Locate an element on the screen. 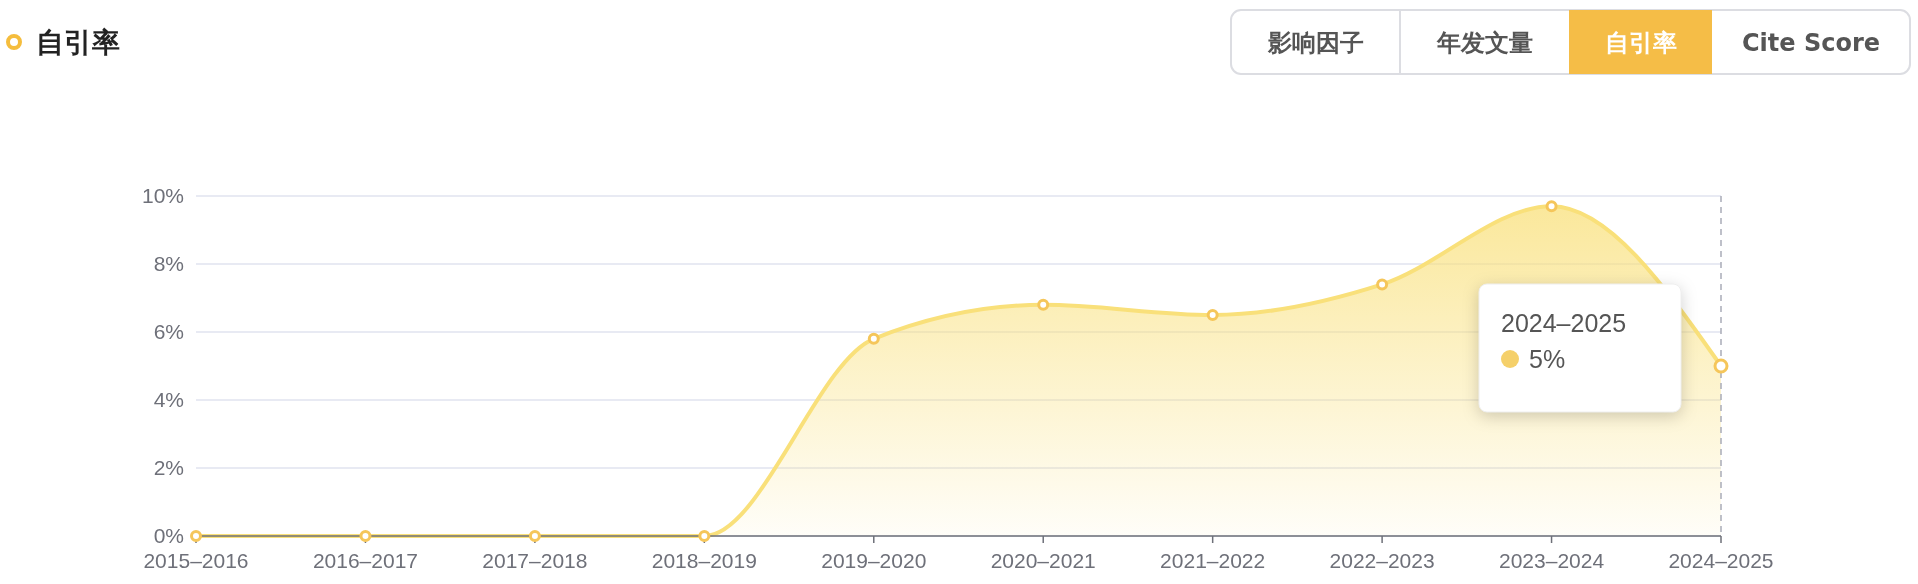 The height and width of the screenshot is (584, 1918). x-tick-label: 2024–2025 is located at coordinates (1721, 560).